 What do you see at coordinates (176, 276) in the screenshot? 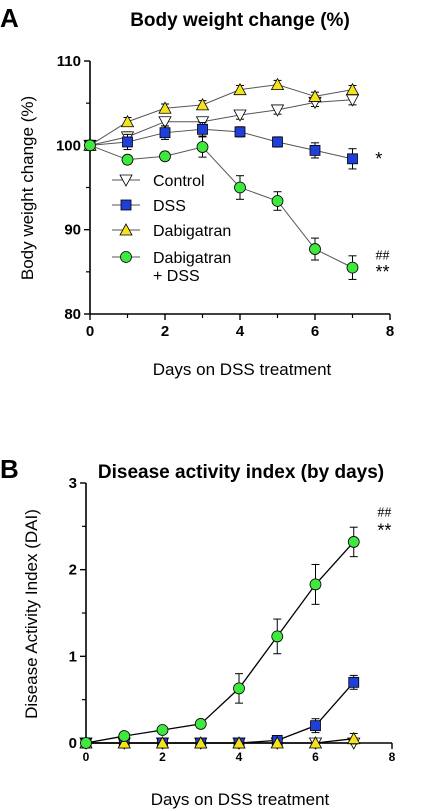
I see `legend-item-dabigatran-dss-label-1: + DSS` at bounding box center [176, 276].